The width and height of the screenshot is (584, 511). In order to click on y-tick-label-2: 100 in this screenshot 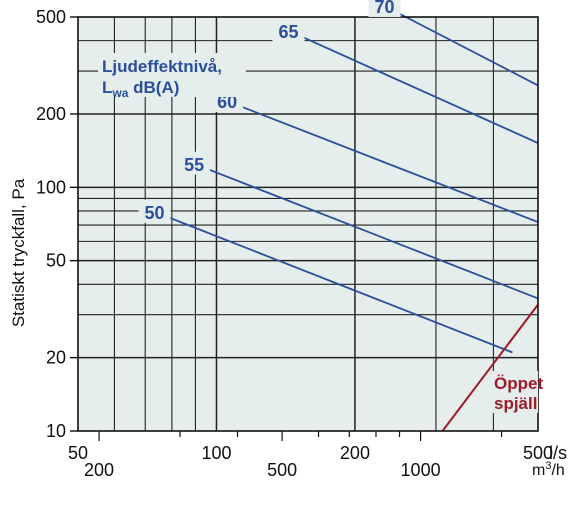, I will do `click(51, 187)`.